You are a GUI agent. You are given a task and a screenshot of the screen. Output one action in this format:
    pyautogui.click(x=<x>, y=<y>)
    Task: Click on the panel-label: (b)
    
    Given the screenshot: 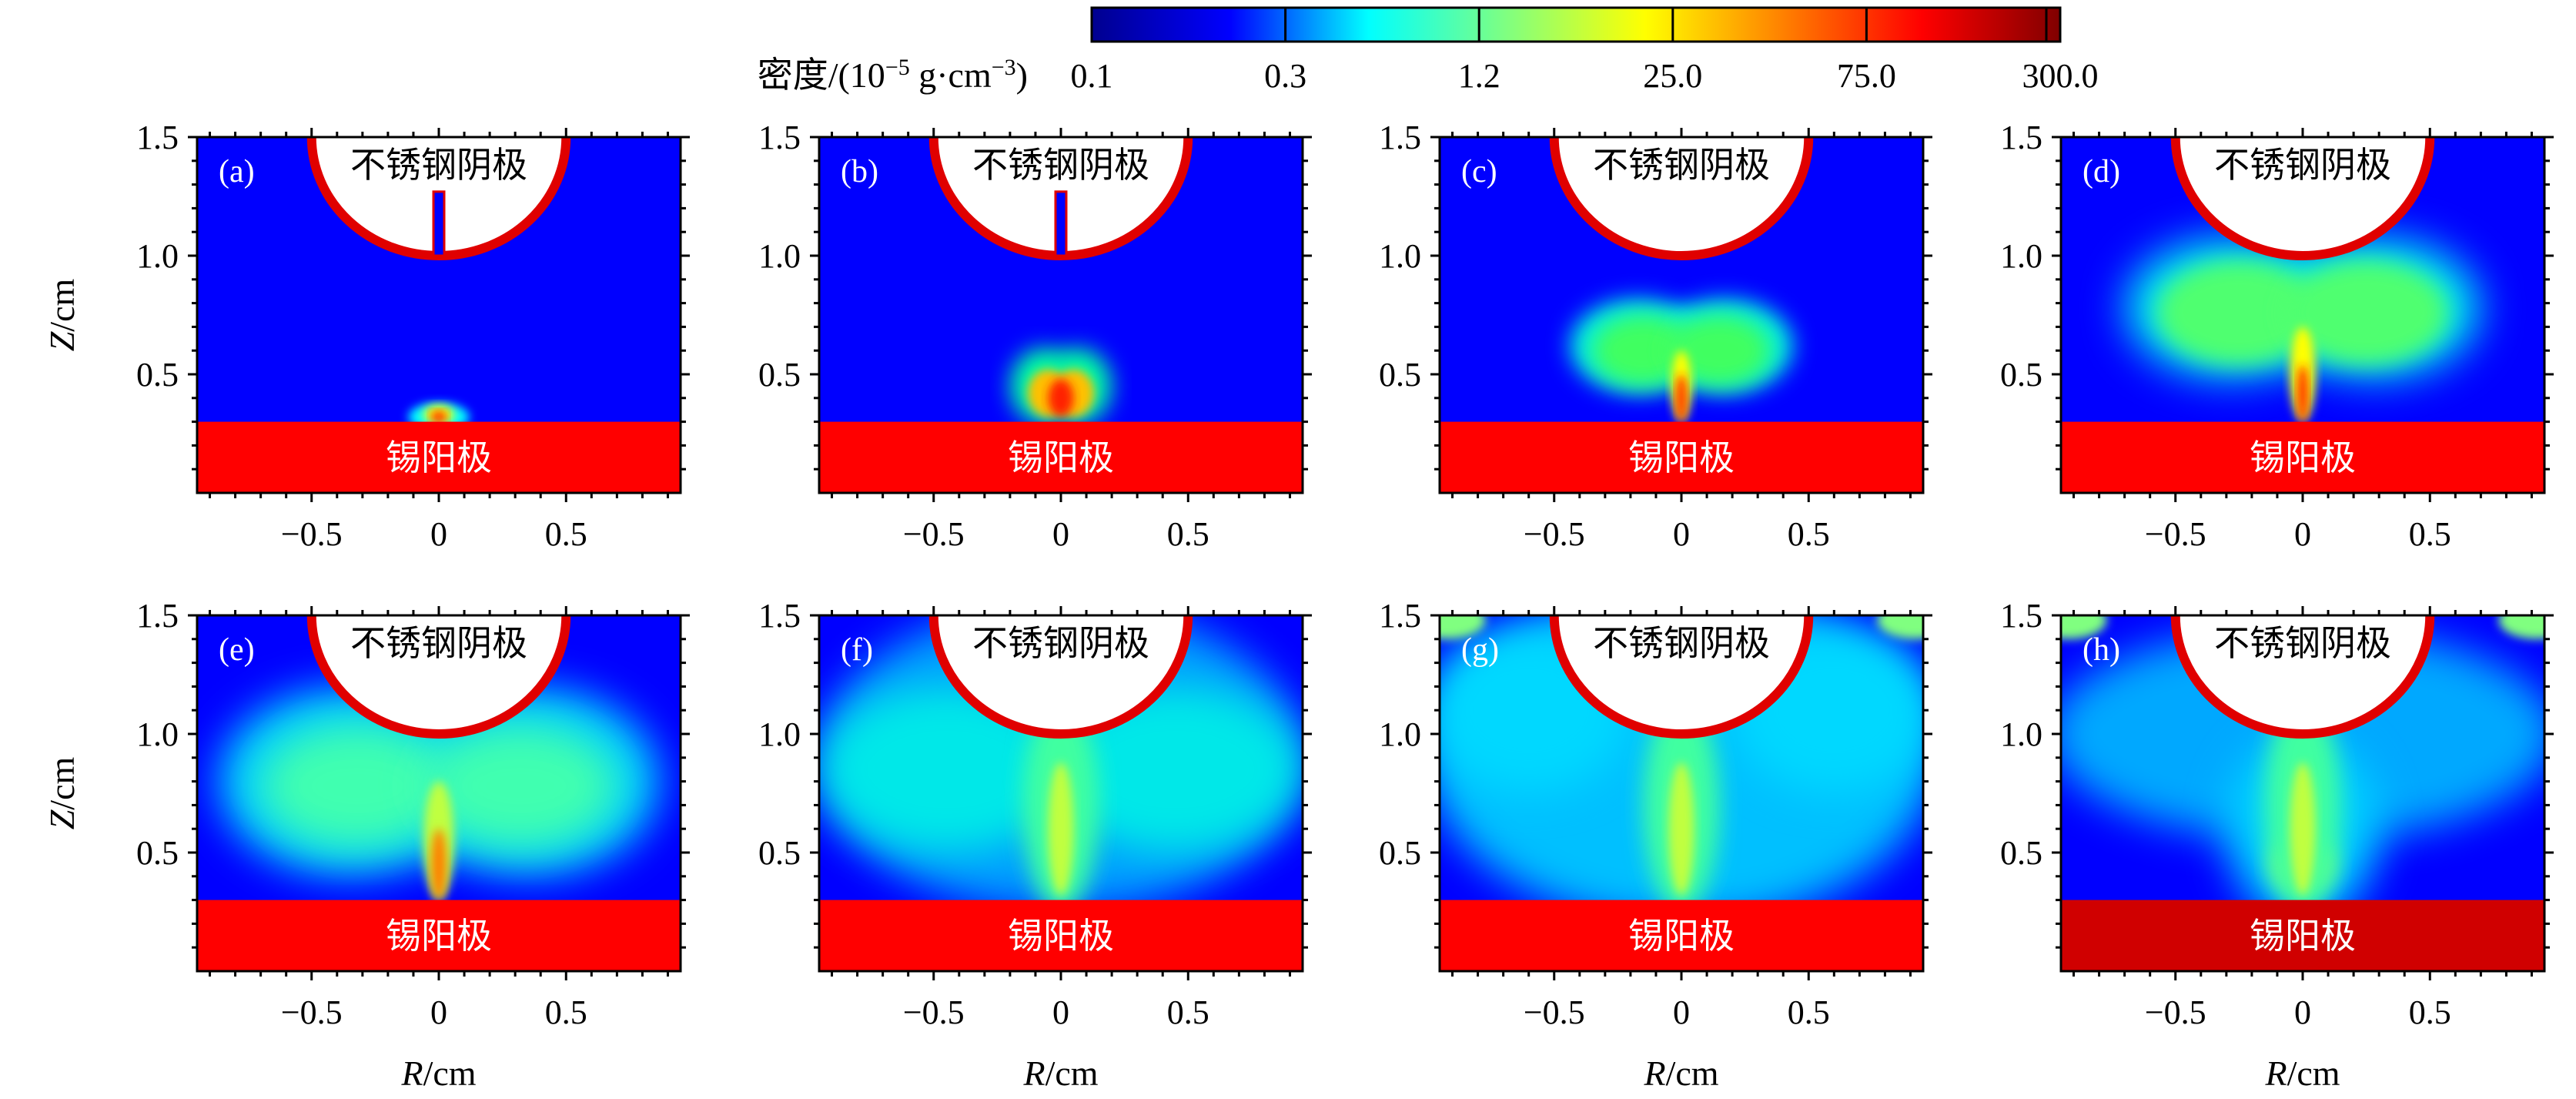 What is the action you would take?
    pyautogui.click(x=859, y=172)
    